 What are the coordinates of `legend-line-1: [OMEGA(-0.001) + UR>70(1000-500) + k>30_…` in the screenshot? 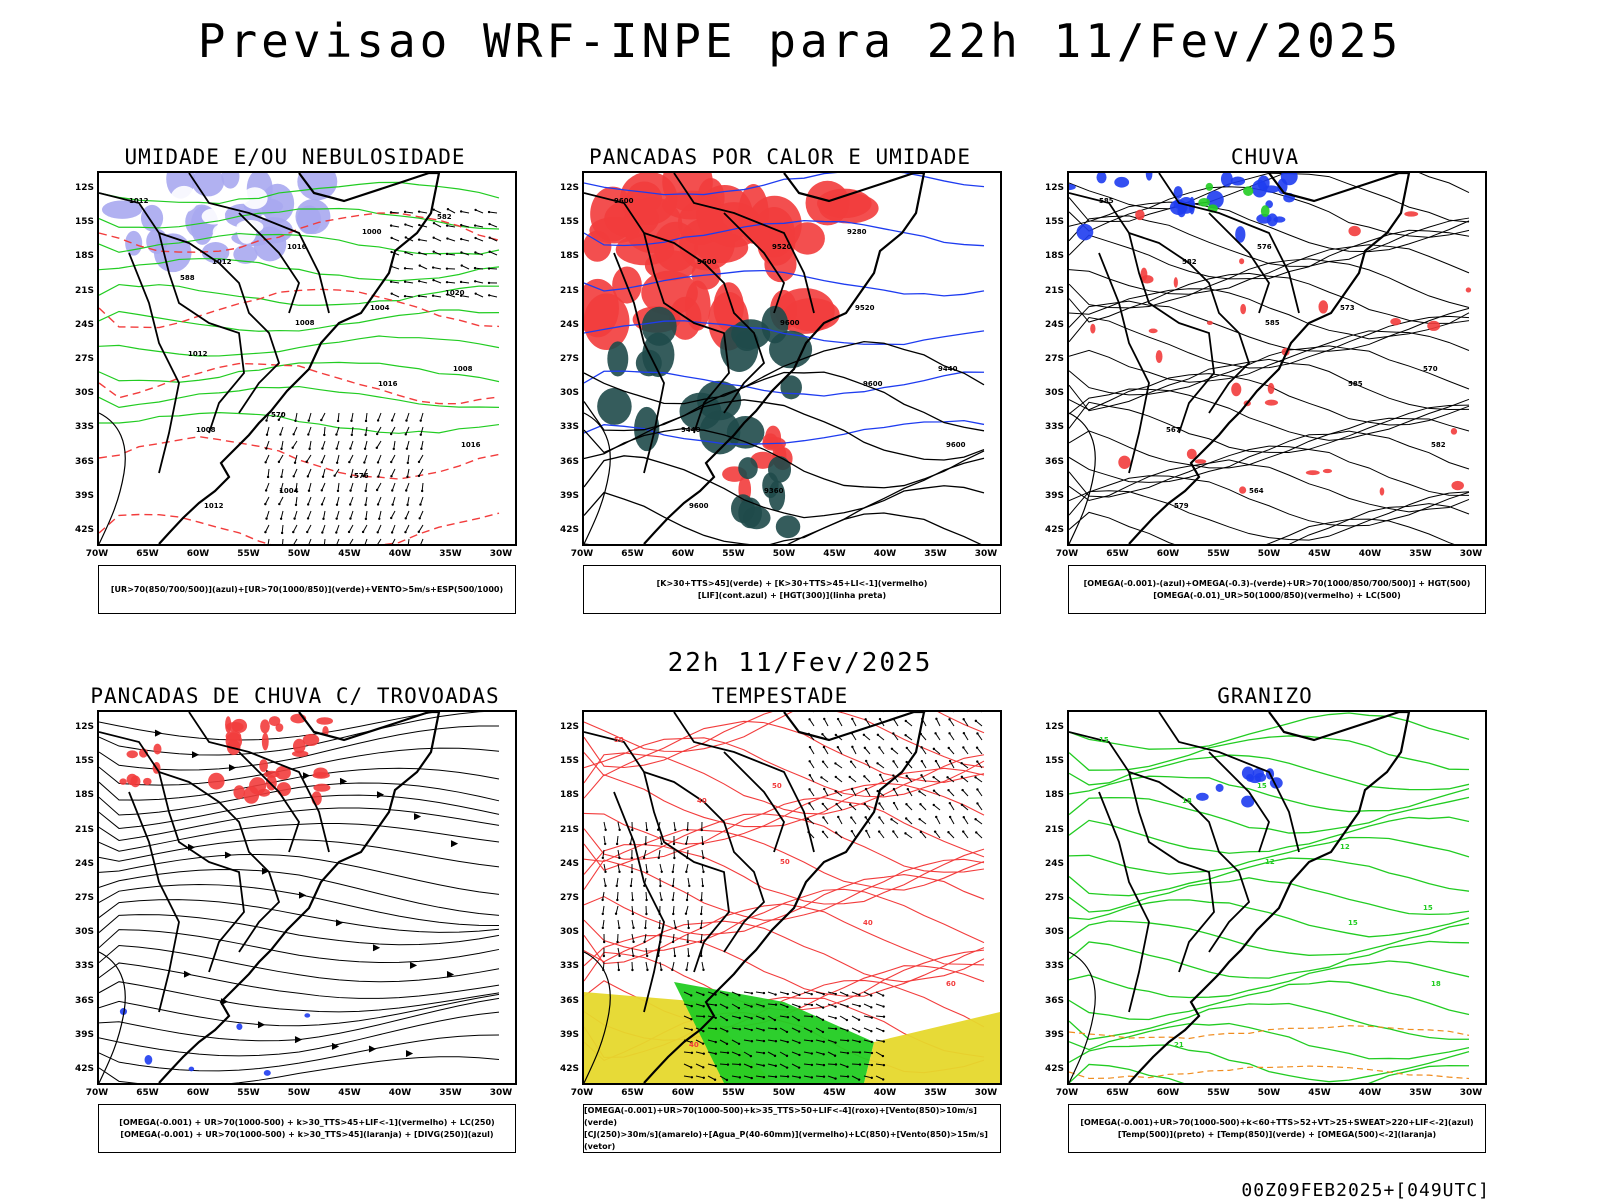 It's located at (306, 1123).